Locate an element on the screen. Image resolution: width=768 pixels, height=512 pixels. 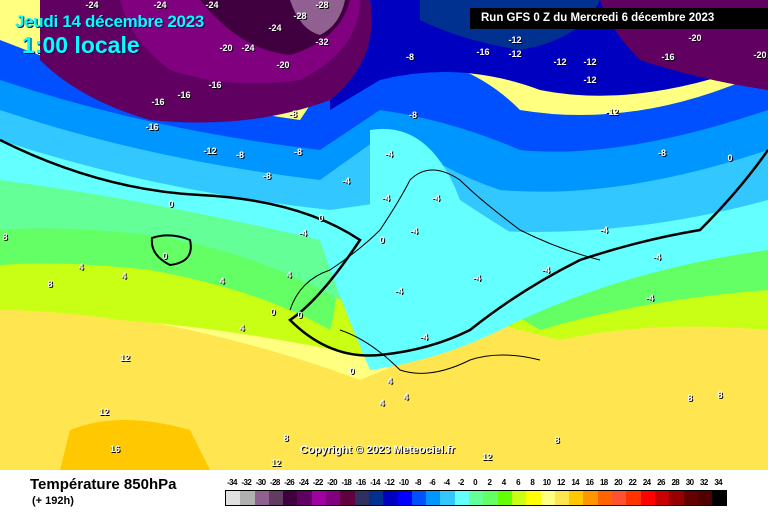
scale-label: -22 is located at coordinates (317, 482).